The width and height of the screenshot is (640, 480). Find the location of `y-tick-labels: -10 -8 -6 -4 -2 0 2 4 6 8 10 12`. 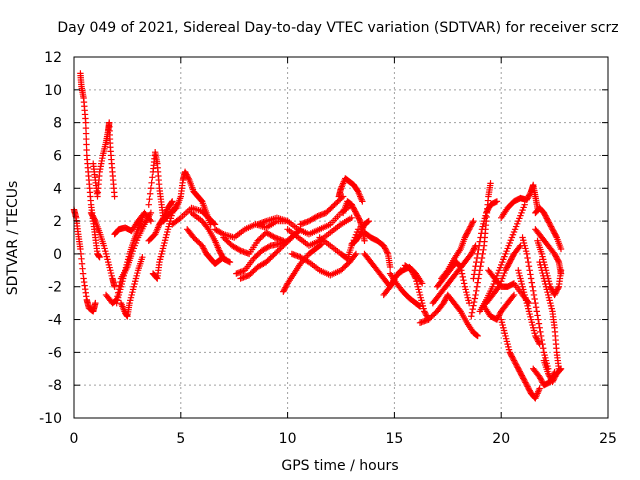

y-tick-labels: -10 -8 -6 -4 -2 0 2 4 6 8 10 12 is located at coordinates (50, 238).